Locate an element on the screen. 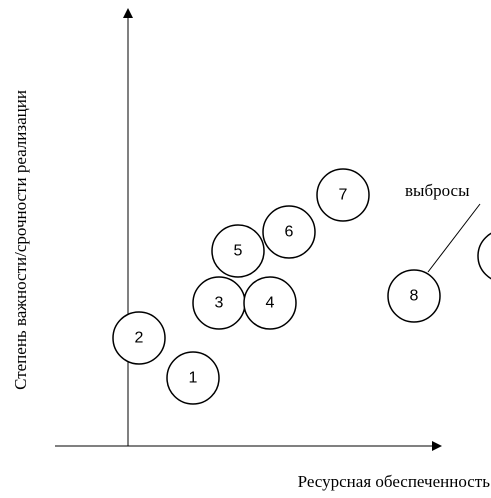 The width and height of the screenshot is (491, 498). node-label: 6 is located at coordinates (289, 232).